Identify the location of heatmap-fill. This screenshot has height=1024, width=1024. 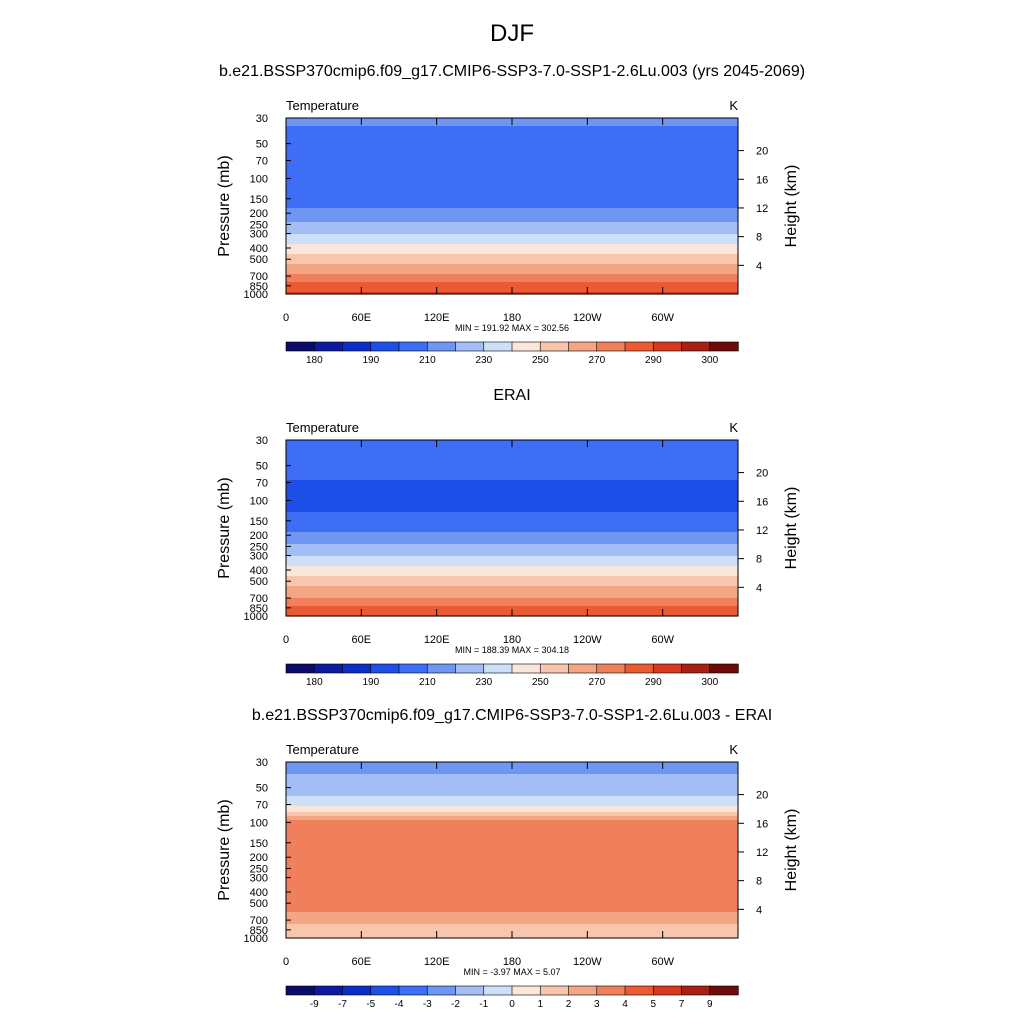
(512, 850).